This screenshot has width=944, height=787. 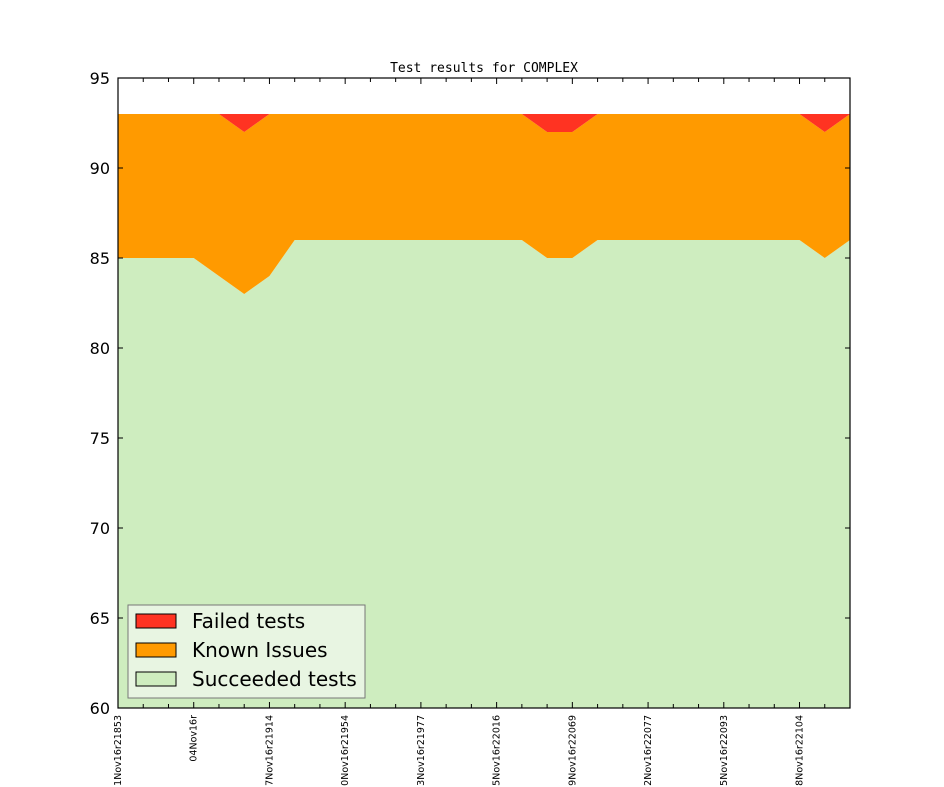 What do you see at coordinates (100, 258) in the screenshot?
I see `y-tick-label: 85` at bounding box center [100, 258].